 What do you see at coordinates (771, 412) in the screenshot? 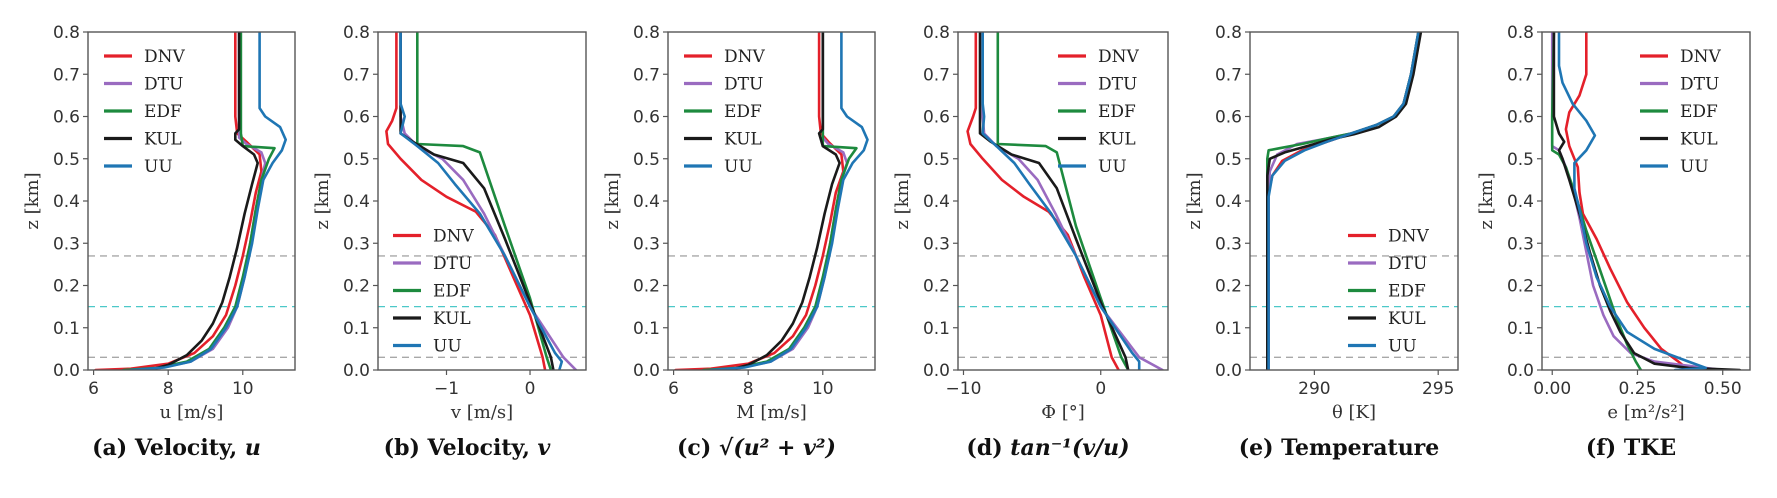
I see `x-axis-label: M [m/s]` at bounding box center [771, 412].